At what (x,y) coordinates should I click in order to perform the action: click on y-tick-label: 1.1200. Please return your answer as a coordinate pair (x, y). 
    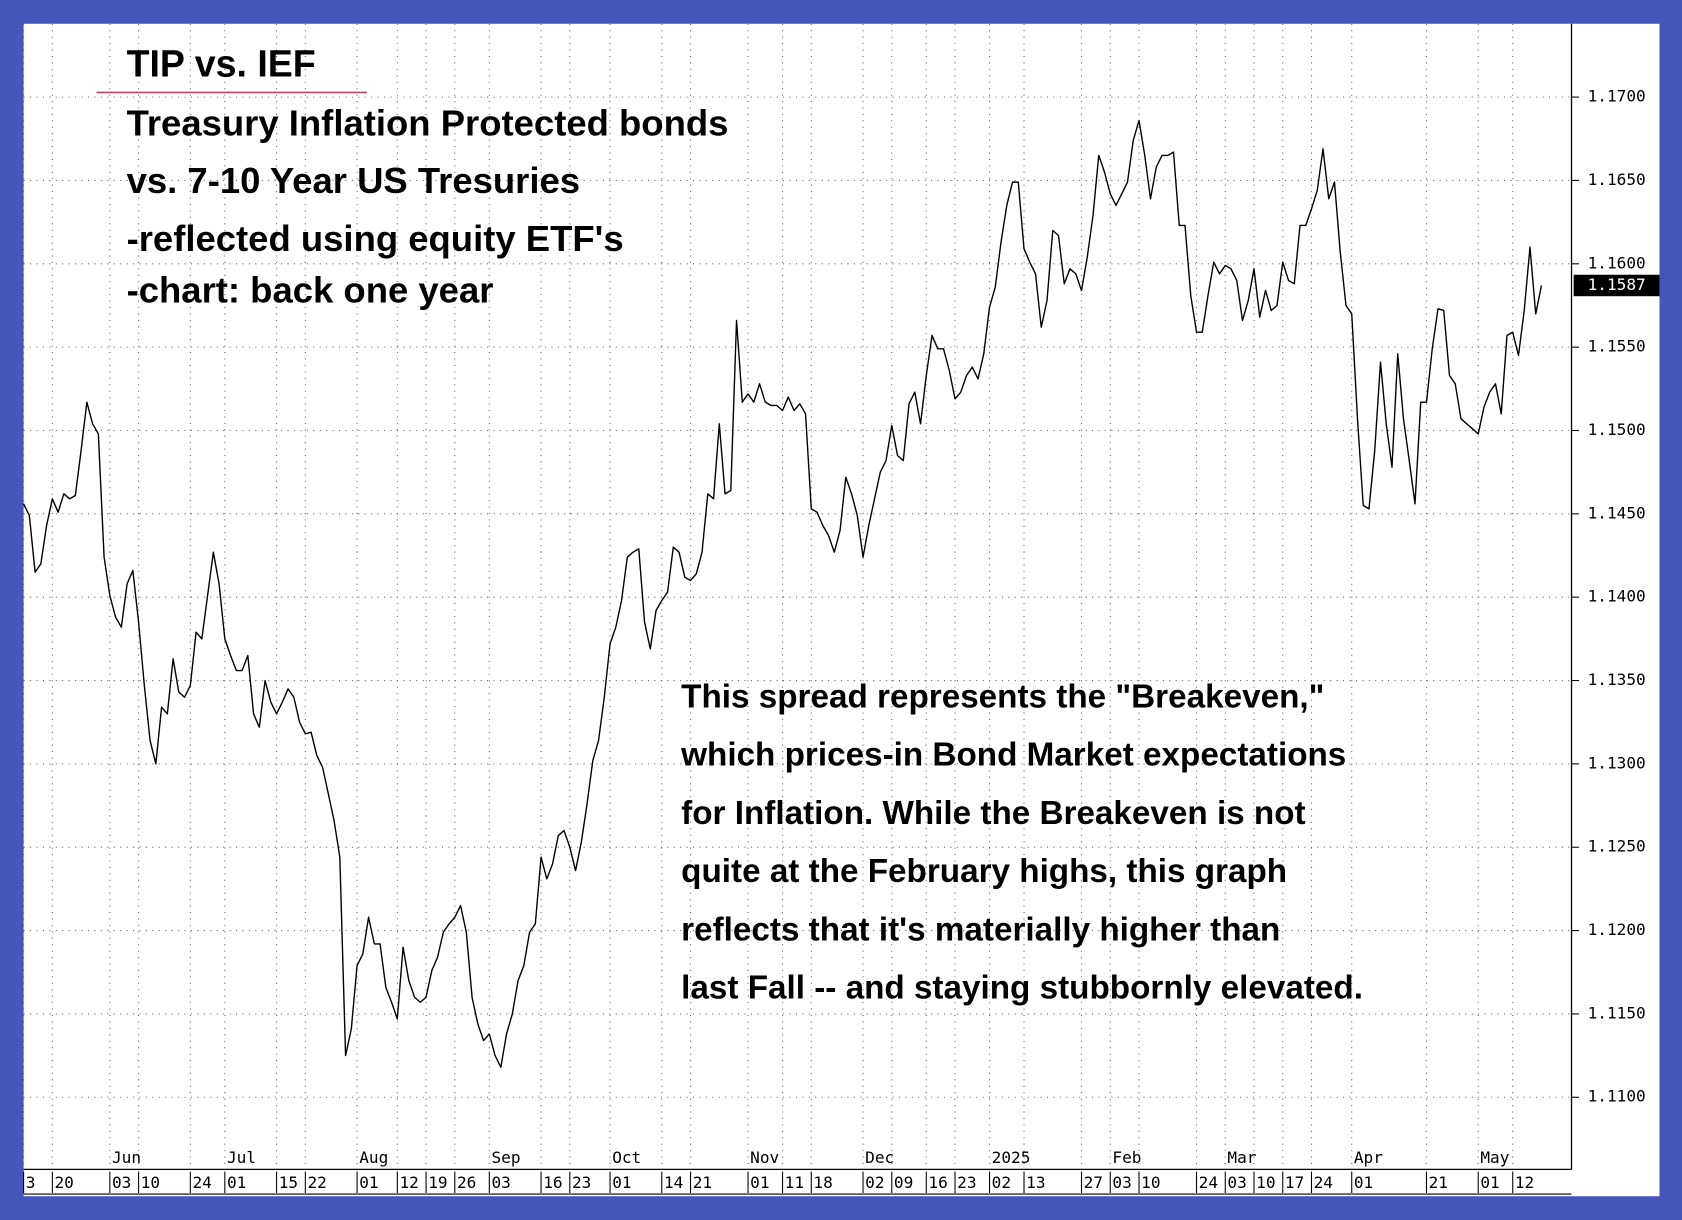
    Looking at the image, I should click on (1617, 929).